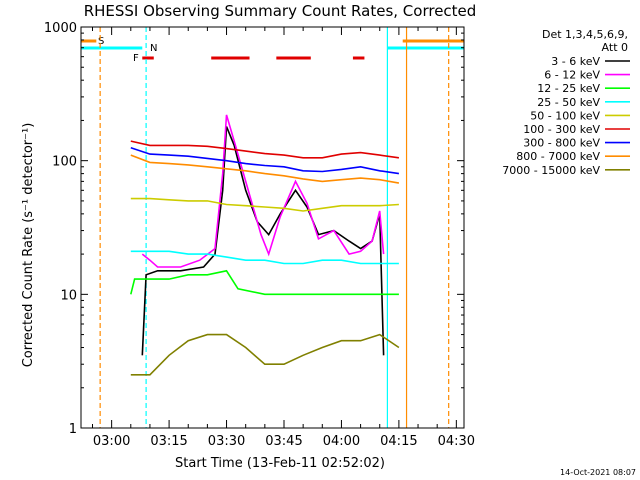  What do you see at coordinates (568, 88) in the screenshot?
I see `legend-label: 12 - 25 keV` at bounding box center [568, 88].